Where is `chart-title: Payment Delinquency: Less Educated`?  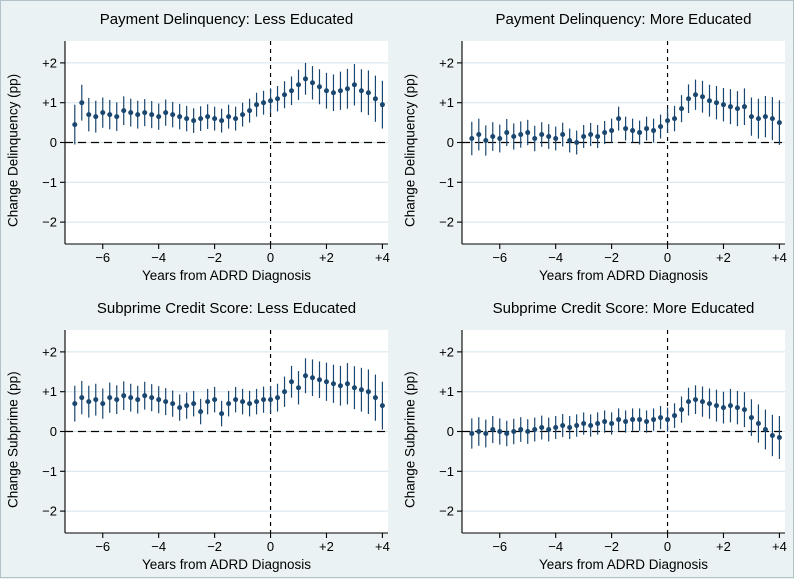 chart-title: Payment Delinquency: Less Educated is located at coordinates (226, 19).